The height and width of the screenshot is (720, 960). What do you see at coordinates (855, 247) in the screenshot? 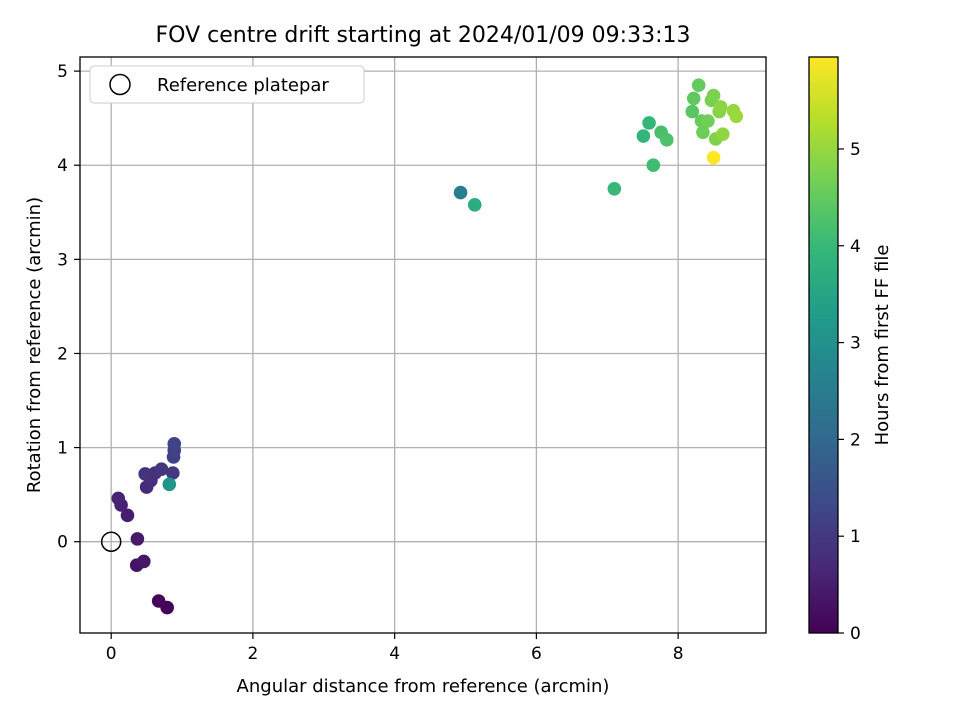
I see `colorbar-tick-label: 4` at bounding box center [855, 247].